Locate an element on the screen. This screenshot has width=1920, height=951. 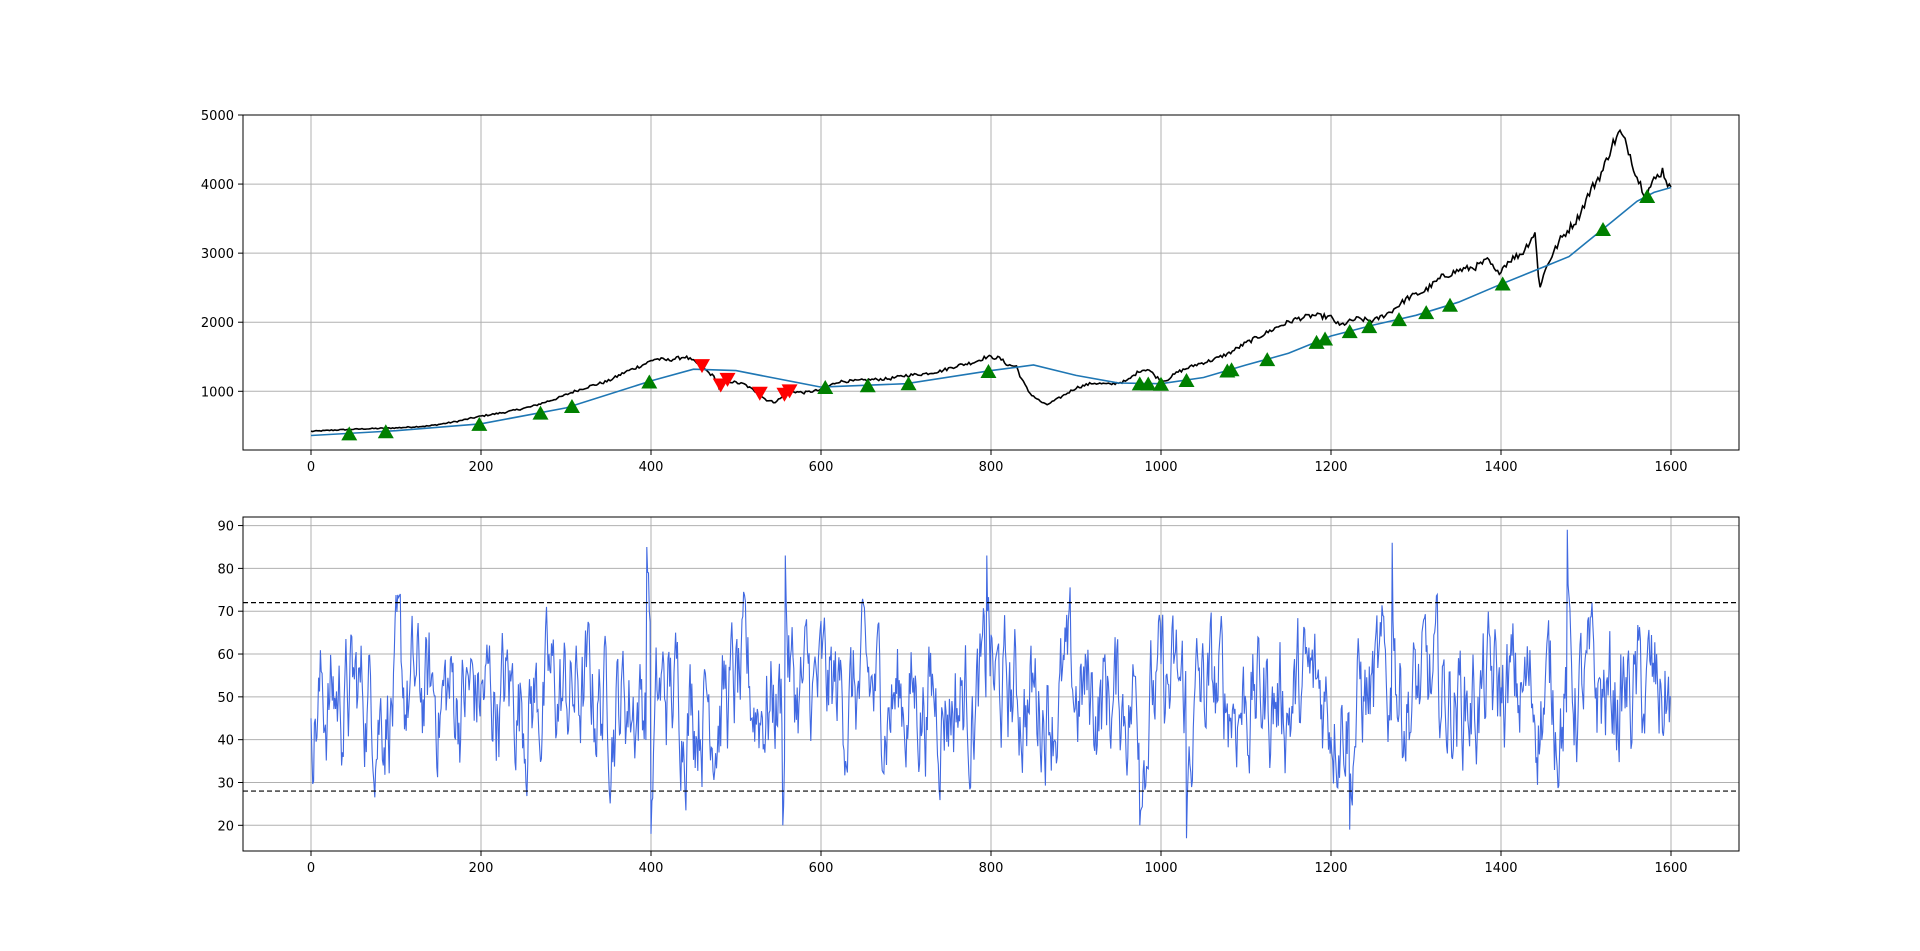
y-tick-label: 20 is located at coordinates (225, 826).